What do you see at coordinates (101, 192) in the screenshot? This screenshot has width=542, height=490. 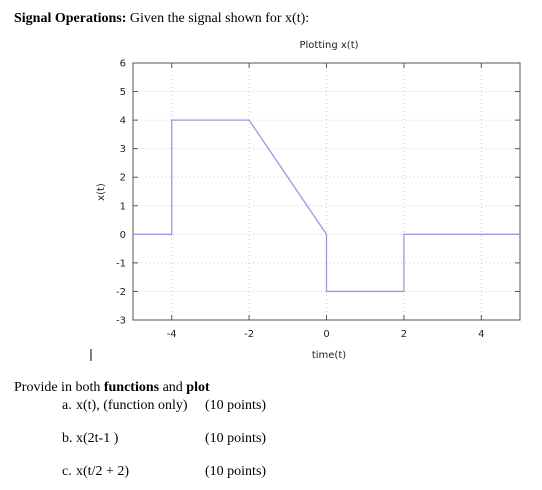 I see `y-axis-label: x(t)` at bounding box center [101, 192].